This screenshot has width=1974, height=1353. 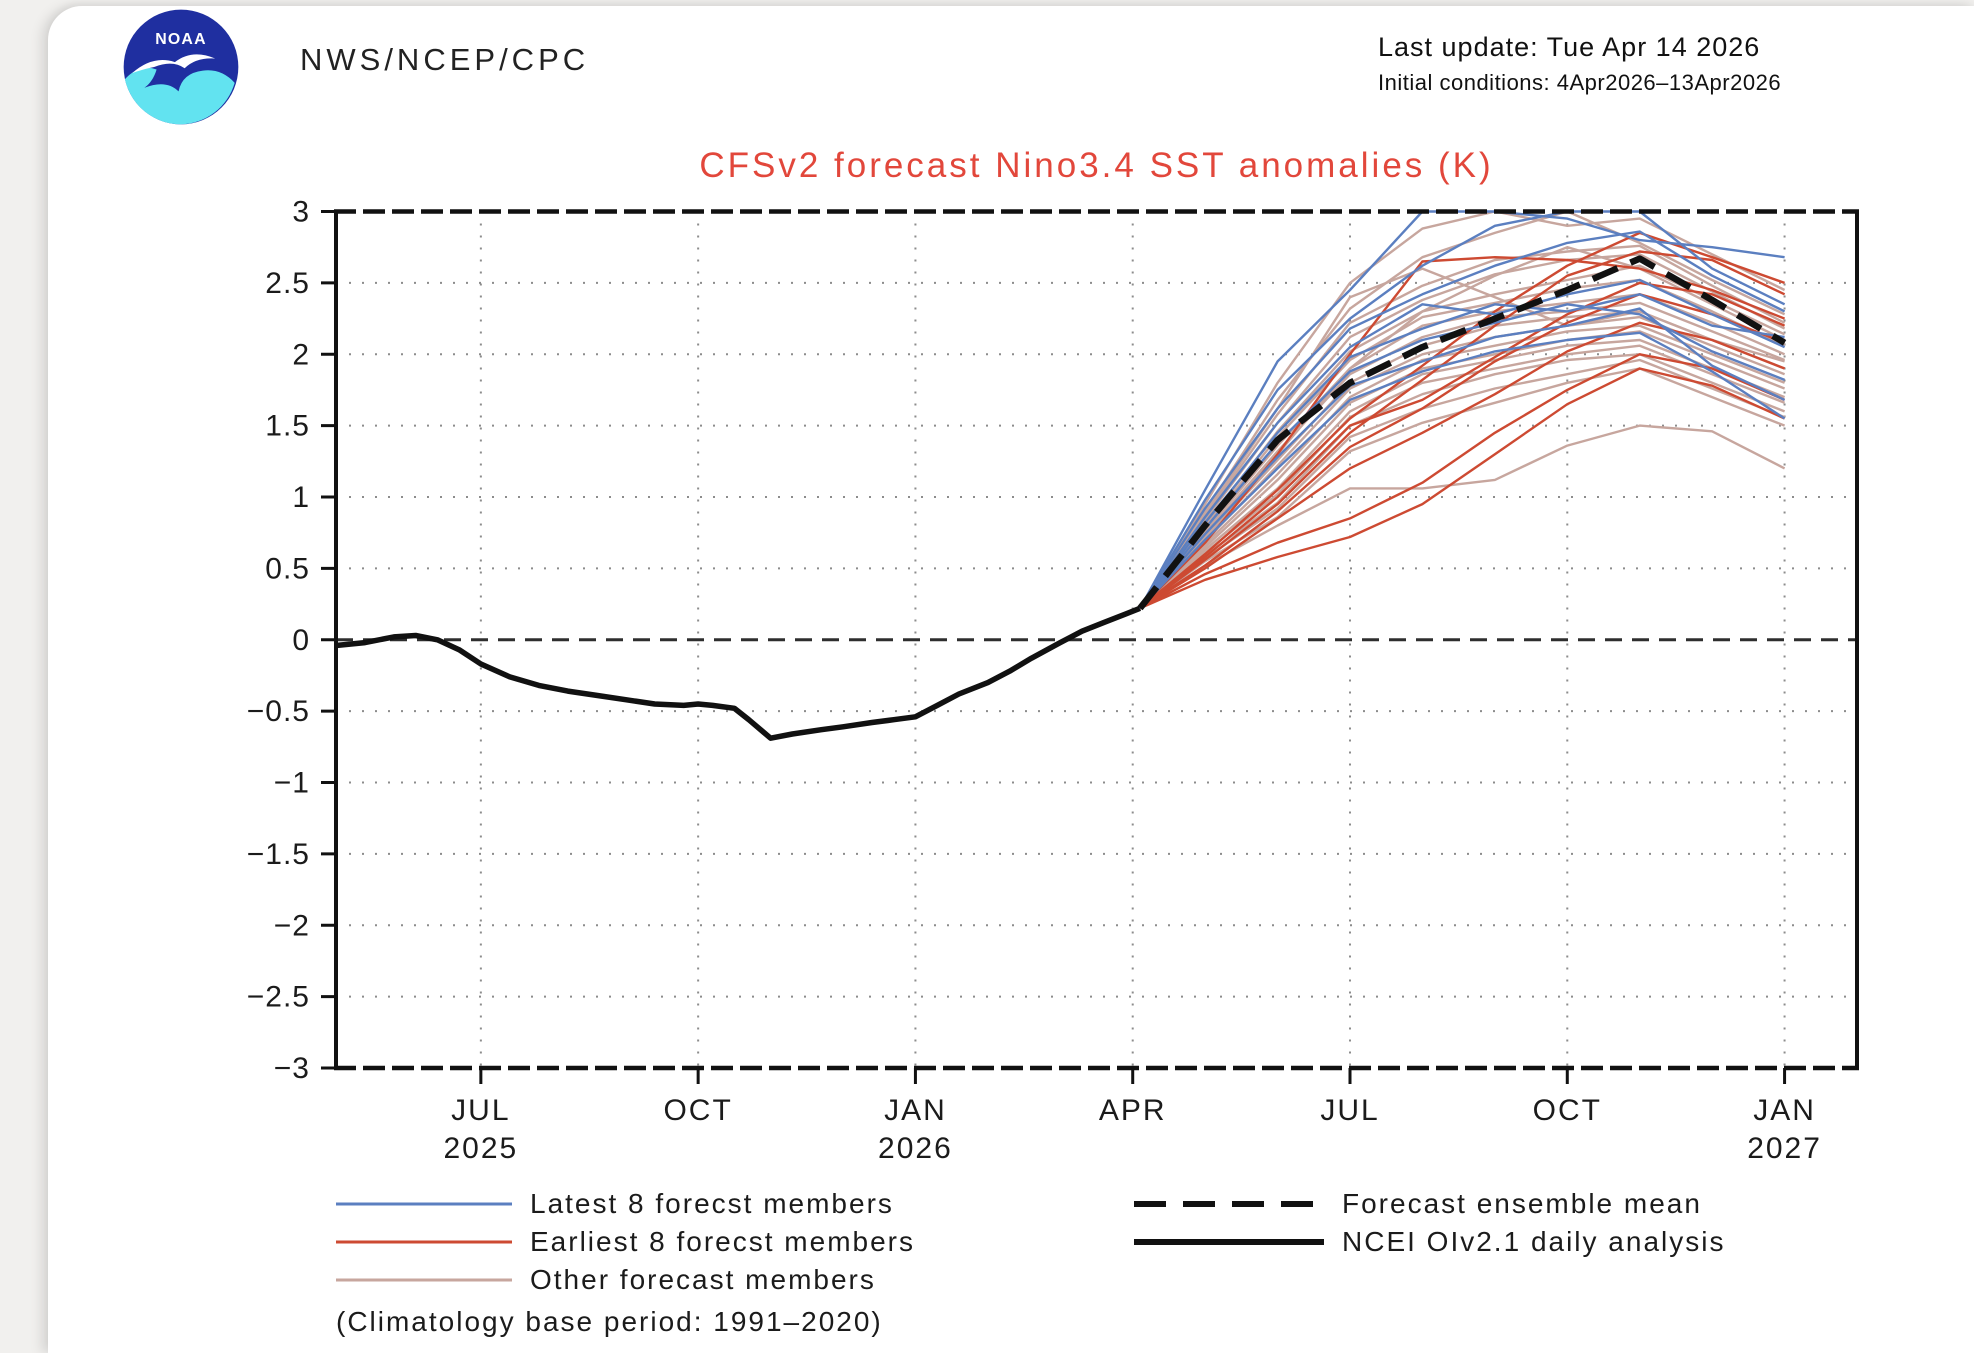 What do you see at coordinates (181, 39) in the screenshot?
I see `noaa-logo-text: NOAA` at bounding box center [181, 39].